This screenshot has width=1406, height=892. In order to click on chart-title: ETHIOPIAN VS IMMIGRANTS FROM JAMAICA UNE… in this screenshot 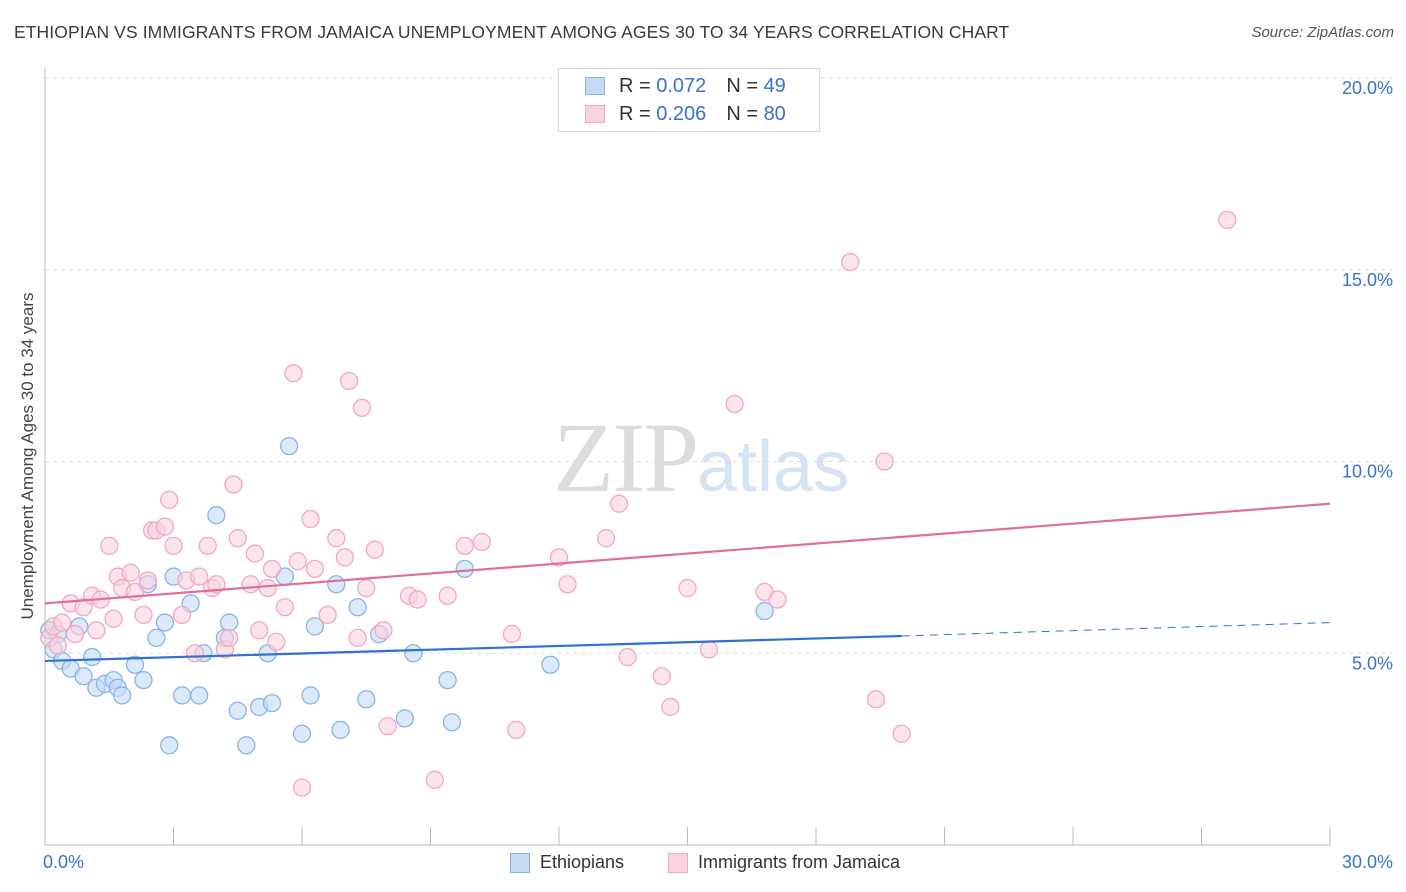, I will do `click(512, 32)`.